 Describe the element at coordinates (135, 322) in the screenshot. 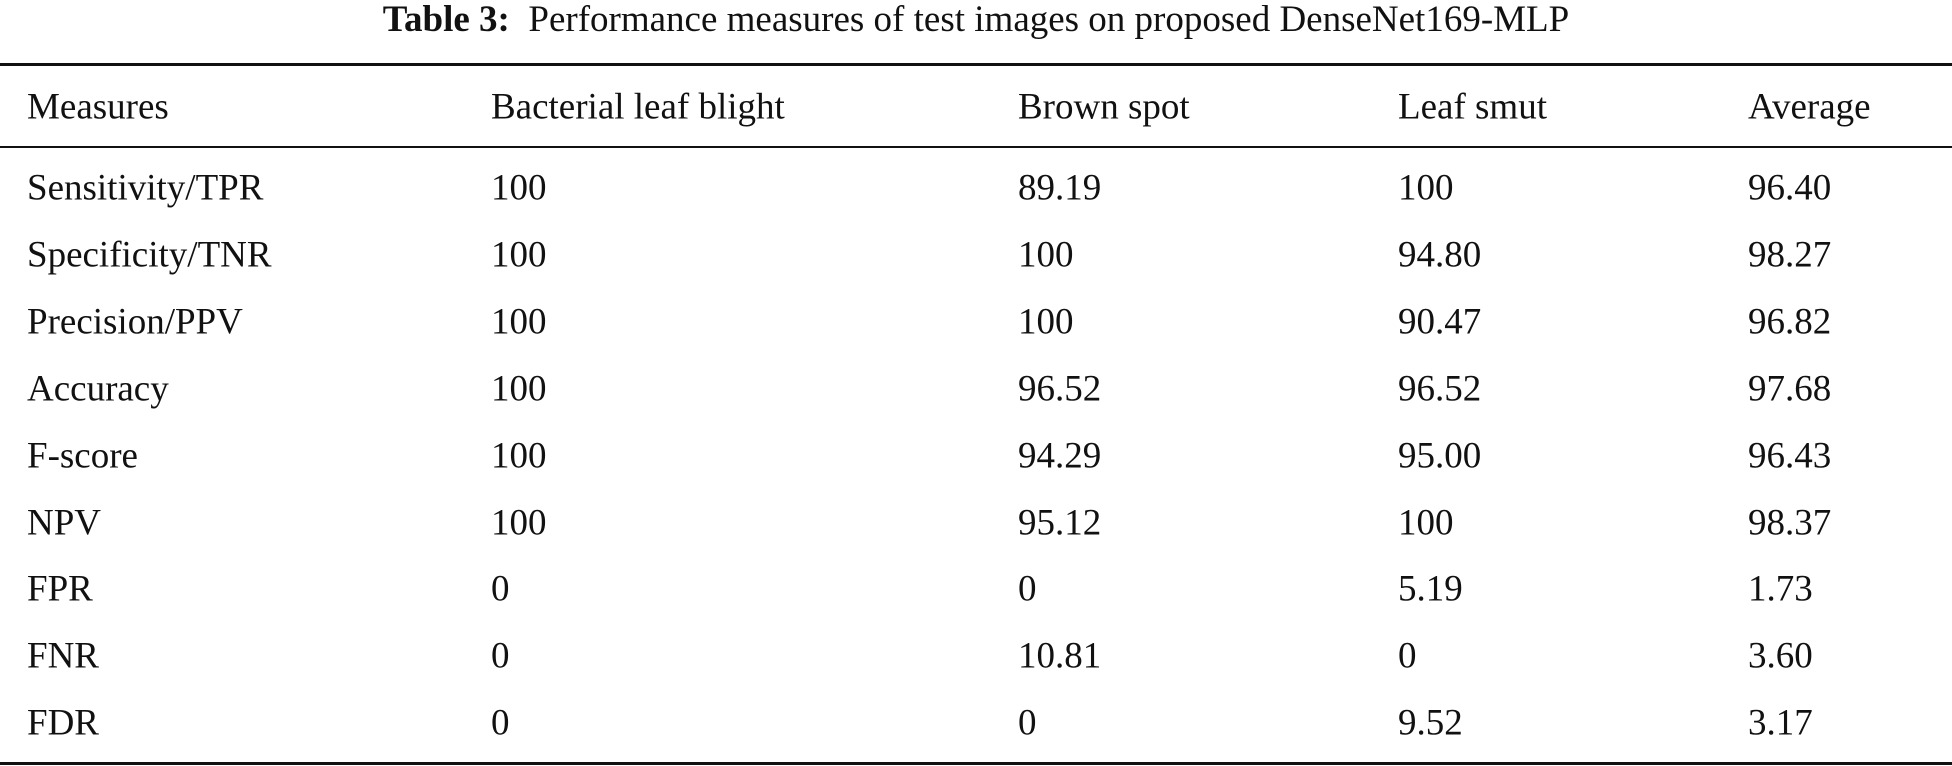

I see `row-label: Precision/PPV` at that location.